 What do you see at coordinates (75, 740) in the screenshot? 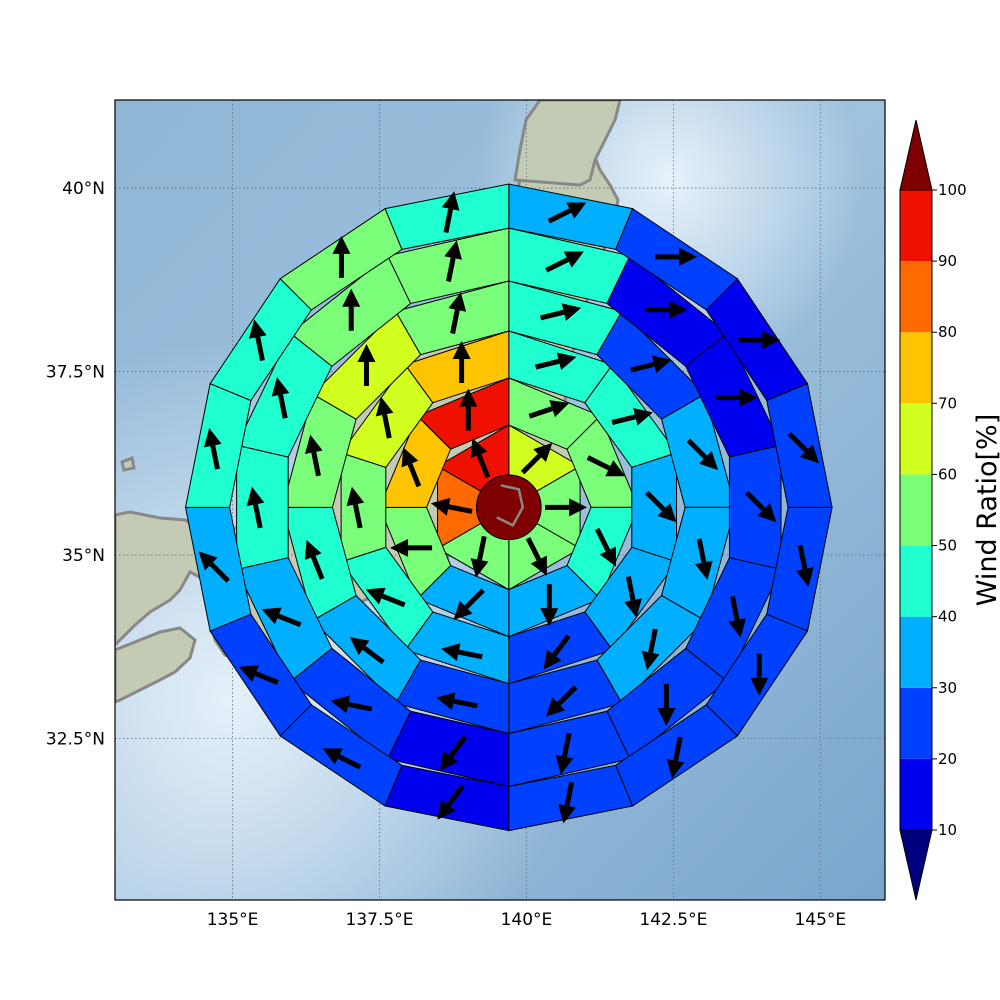
I see `y-tick-label: 32.5°N` at bounding box center [75, 740].